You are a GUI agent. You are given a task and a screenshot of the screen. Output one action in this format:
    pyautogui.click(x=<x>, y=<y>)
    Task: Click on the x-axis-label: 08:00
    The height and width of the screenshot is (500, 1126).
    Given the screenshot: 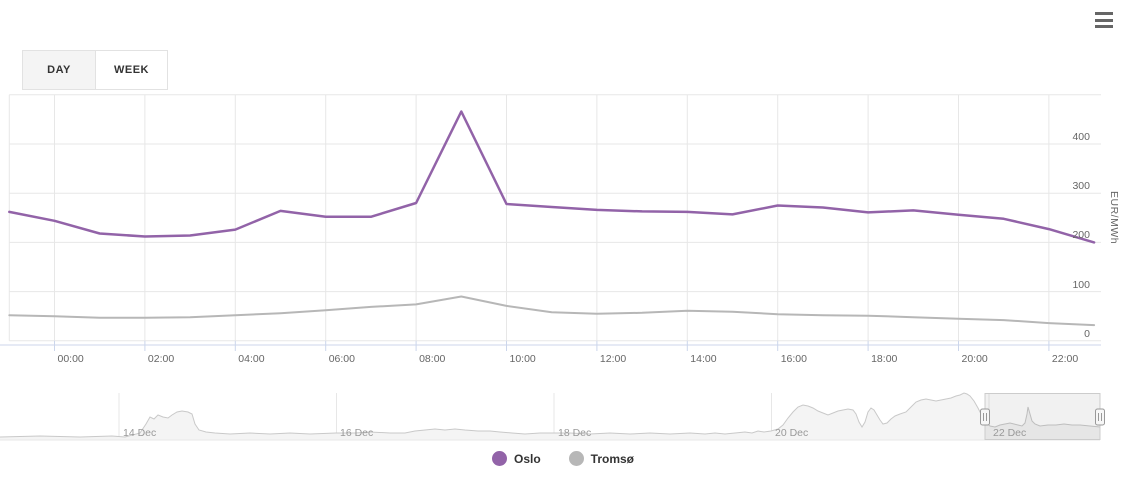 What is the action you would take?
    pyautogui.click(x=432, y=359)
    